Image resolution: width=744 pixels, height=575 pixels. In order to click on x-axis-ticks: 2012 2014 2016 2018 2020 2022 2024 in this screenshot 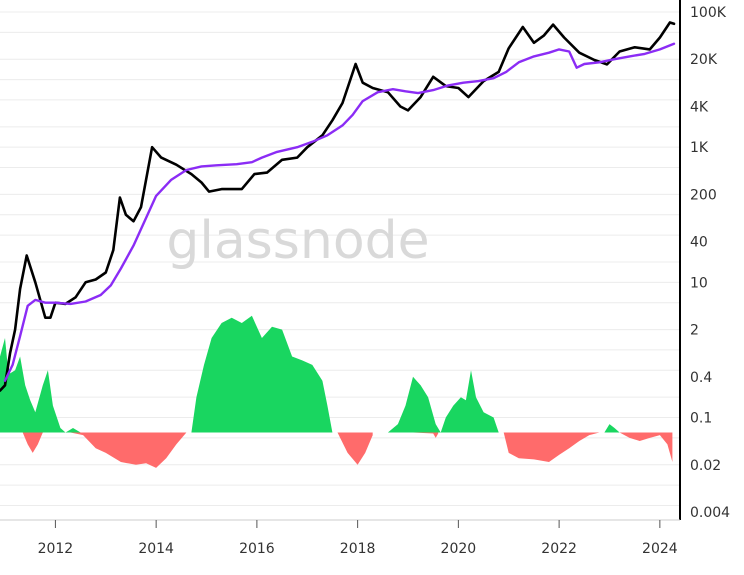, I will do `click(358, 538)`.